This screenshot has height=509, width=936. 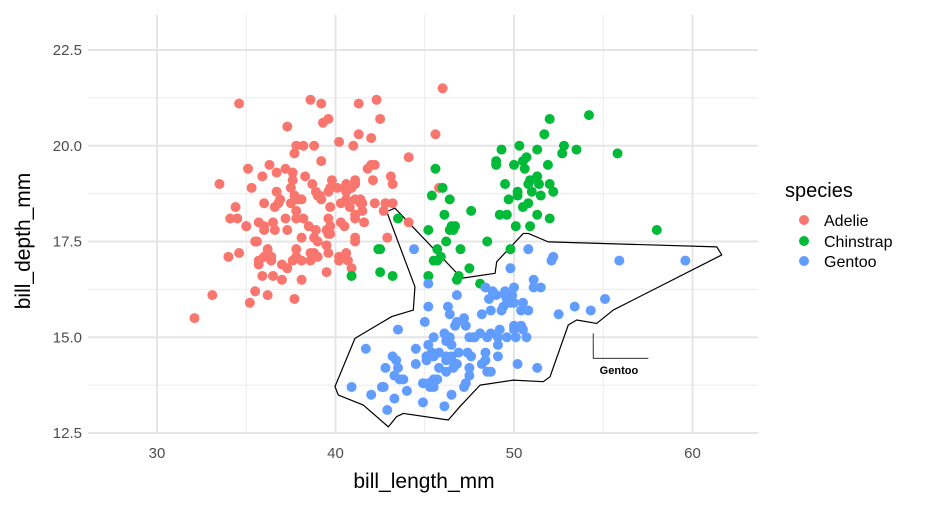 What do you see at coordinates (619, 371) in the screenshot?
I see `annotation-label-gentoo: Gentoo` at bounding box center [619, 371].